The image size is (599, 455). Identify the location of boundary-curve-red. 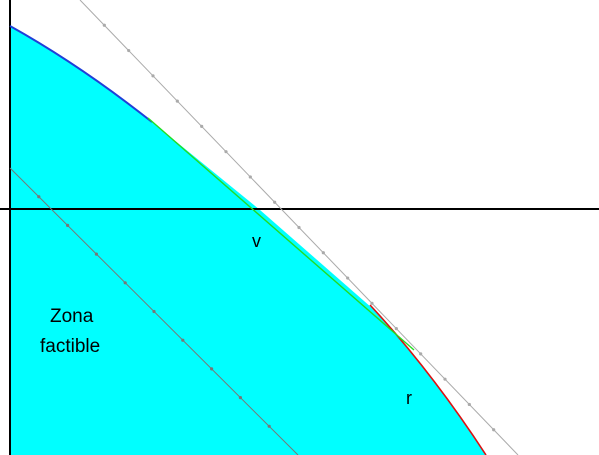
(428, 379).